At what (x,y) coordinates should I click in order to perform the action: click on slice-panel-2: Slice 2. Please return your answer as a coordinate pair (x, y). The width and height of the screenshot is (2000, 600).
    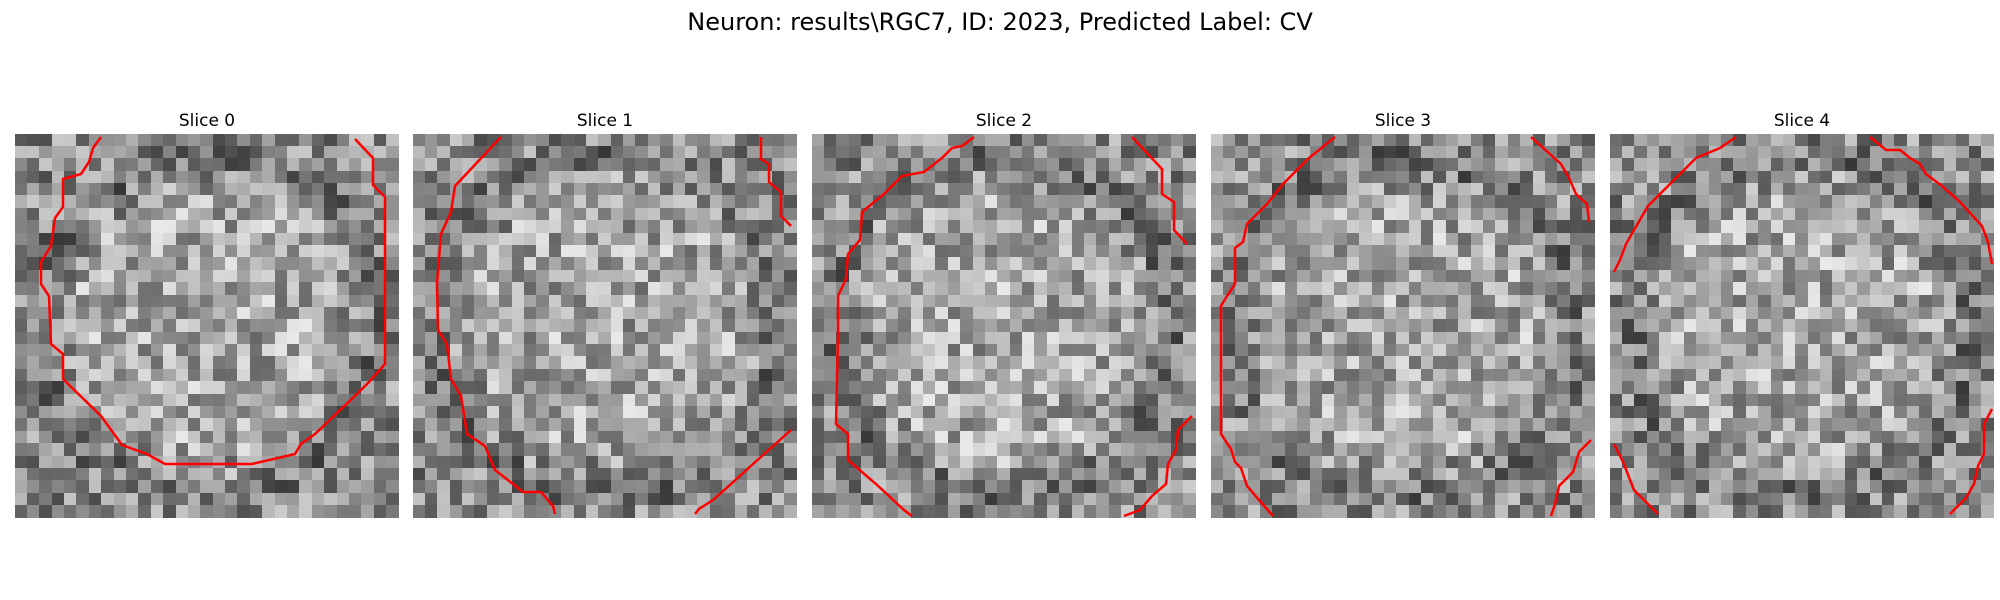
    Looking at the image, I should click on (1004, 313).